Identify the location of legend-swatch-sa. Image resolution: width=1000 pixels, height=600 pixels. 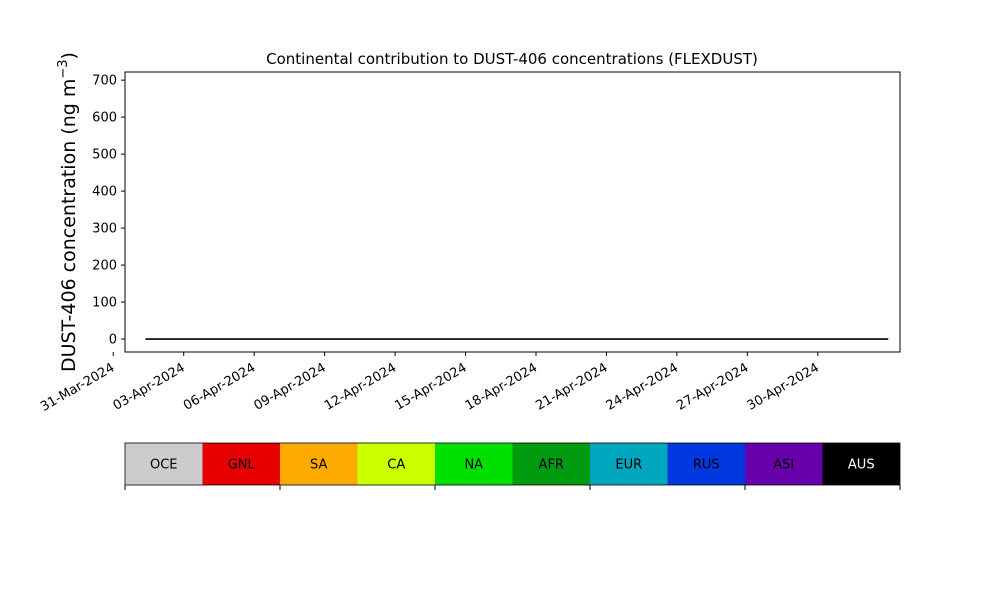
(319, 464).